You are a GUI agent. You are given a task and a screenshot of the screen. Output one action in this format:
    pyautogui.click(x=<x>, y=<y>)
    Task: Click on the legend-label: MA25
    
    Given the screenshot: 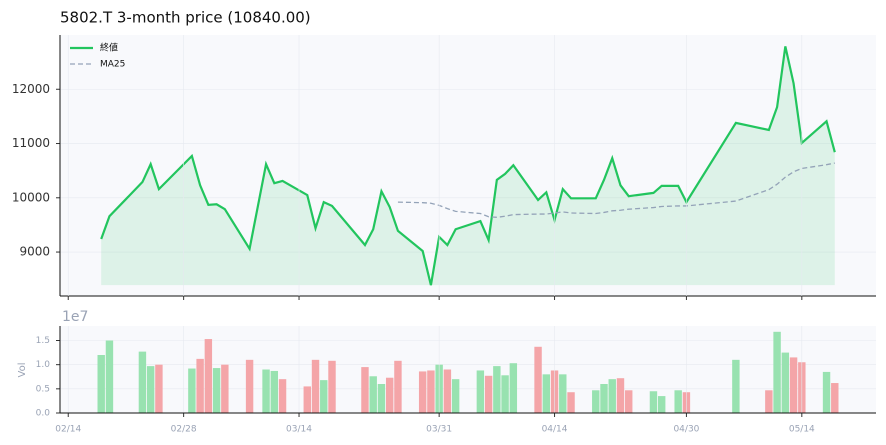 What is the action you would take?
    pyautogui.click(x=112, y=65)
    